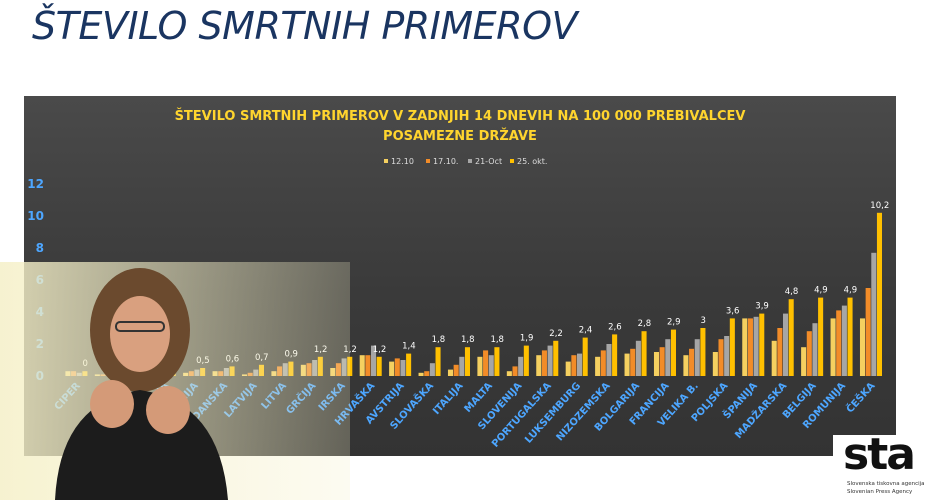 The height and width of the screenshot is (504, 940). What do you see at coordinates (762, 307) in the screenshot?
I see `data-label-23: 3,9` at bounding box center [762, 307].